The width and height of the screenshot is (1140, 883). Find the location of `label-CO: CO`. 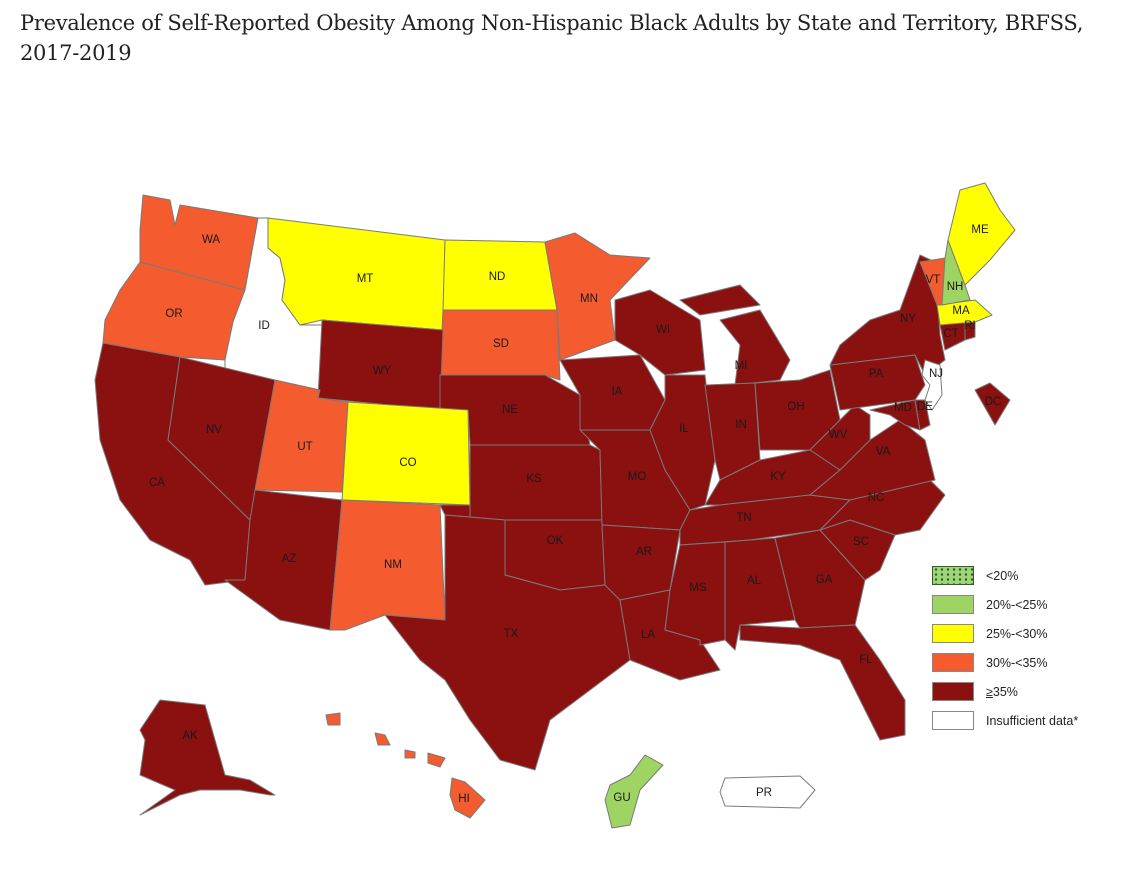

label-CO: CO is located at coordinates (407, 463).